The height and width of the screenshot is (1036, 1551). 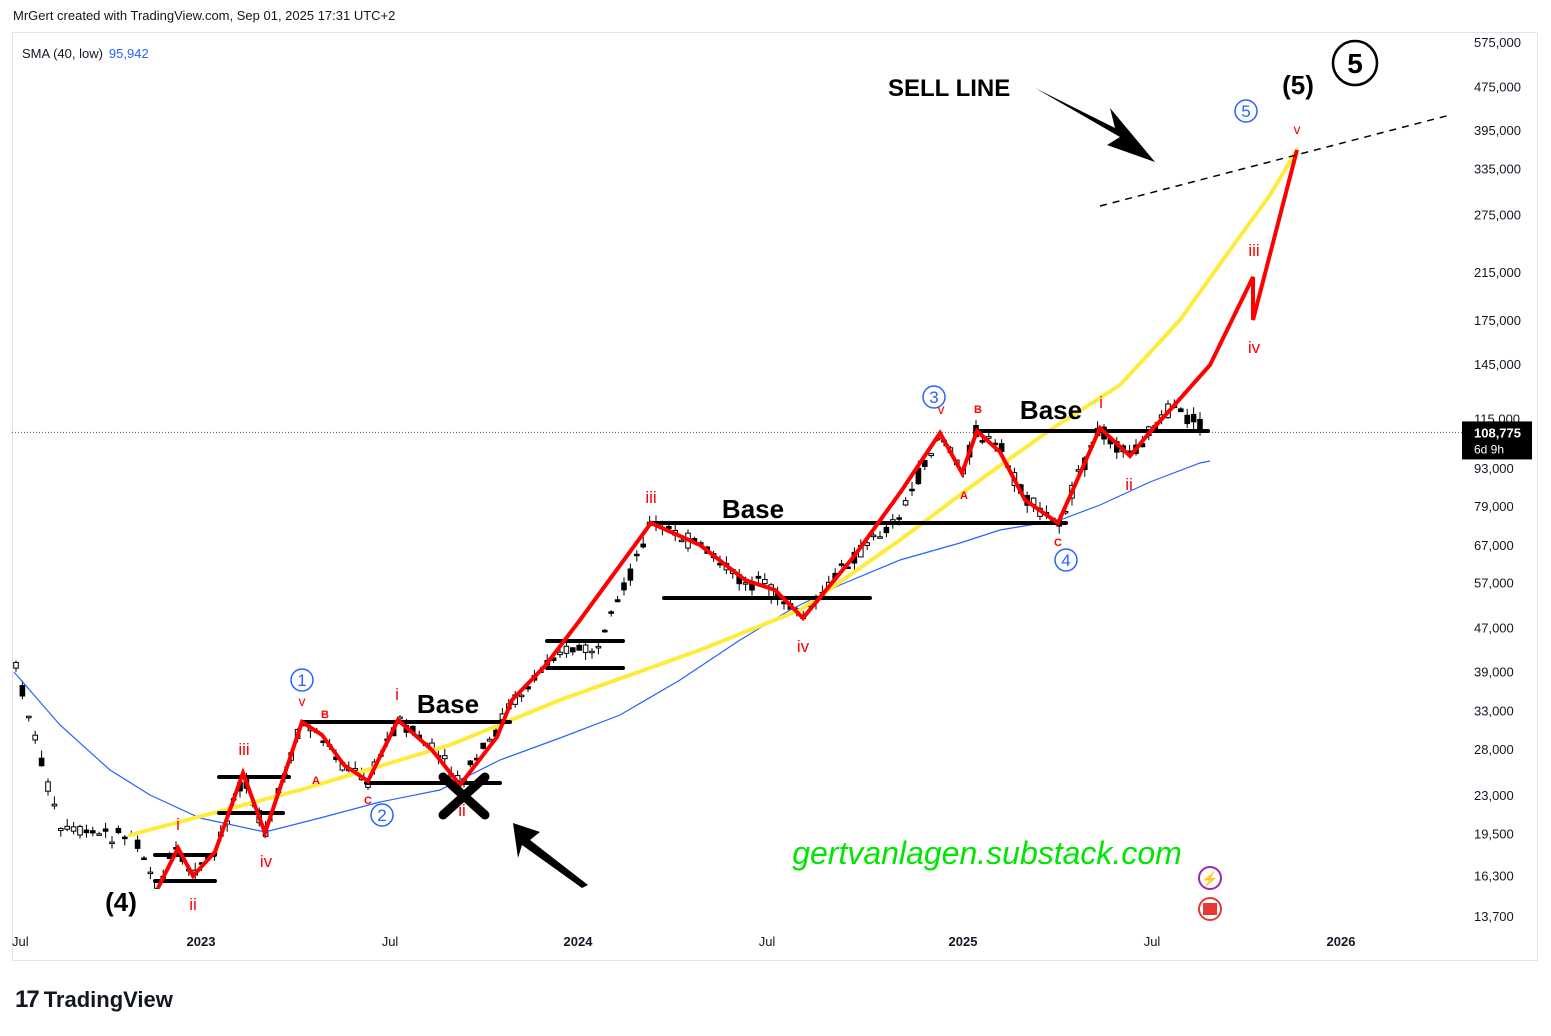 I want to click on wave-number: 3, so click(x=933, y=397).